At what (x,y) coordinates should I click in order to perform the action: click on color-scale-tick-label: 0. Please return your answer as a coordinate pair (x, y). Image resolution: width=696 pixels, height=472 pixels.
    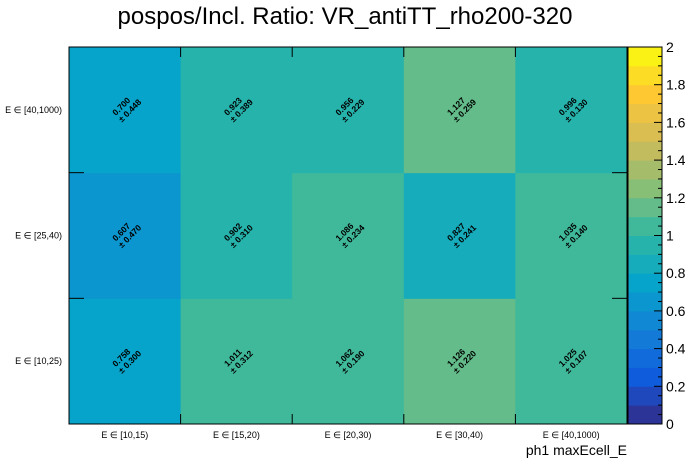
    Looking at the image, I should click on (670, 424).